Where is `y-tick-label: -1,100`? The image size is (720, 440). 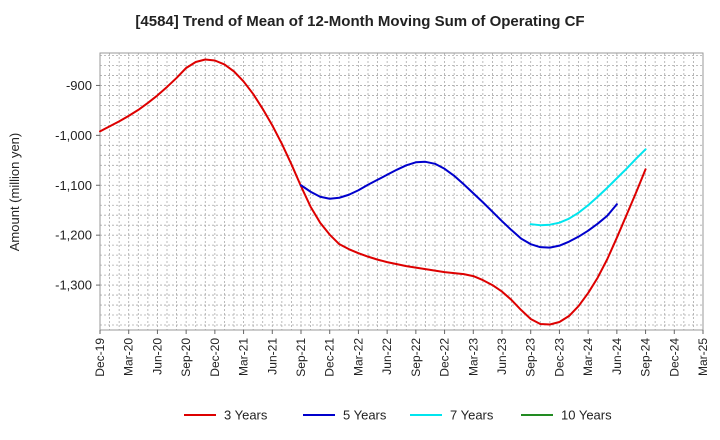
y-tick-label: -1,100 is located at coordinates (73, 185).